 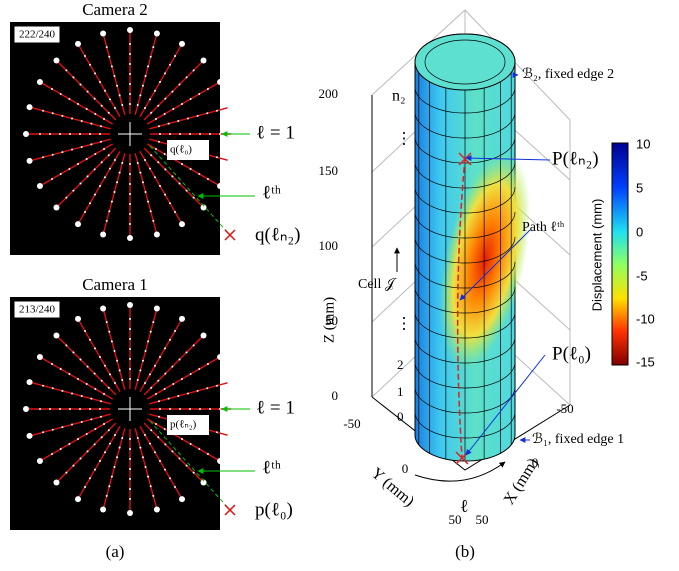 What do you see at coordinates (130, 134) in the screenshot?
I see `center-cross` at bounding box center [130, 134].